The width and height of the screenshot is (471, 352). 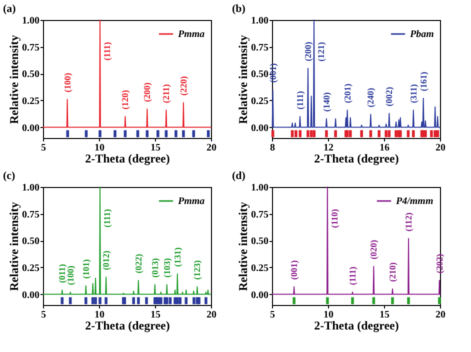 What do you see at coordinates (326, 102) in the screenshot?
I see `annotation: (140)` at bounding box center [326, 102].